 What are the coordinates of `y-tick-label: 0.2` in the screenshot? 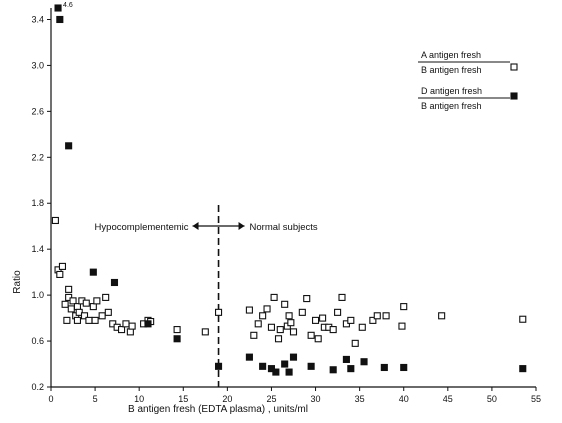 It's located at (37, 387).